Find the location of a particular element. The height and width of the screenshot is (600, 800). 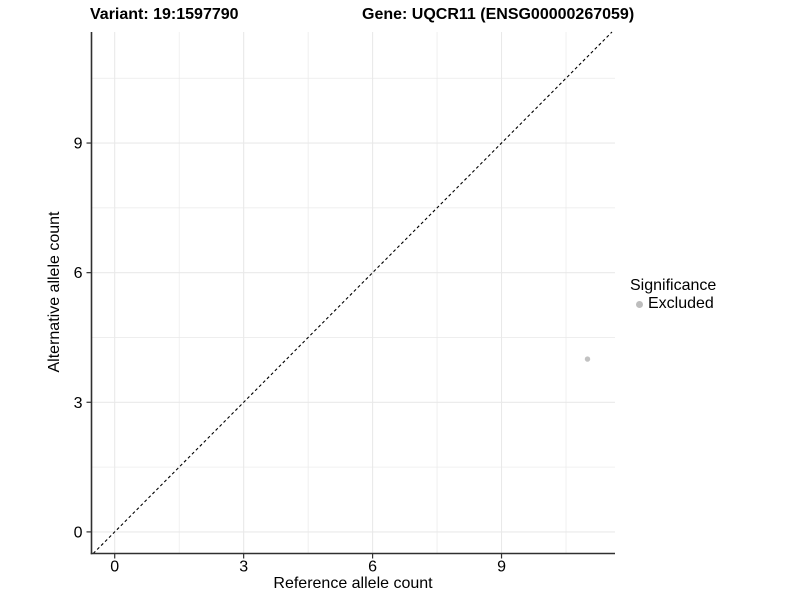

legend-item-excluded: Excluded is located at coordinates (673, 304).